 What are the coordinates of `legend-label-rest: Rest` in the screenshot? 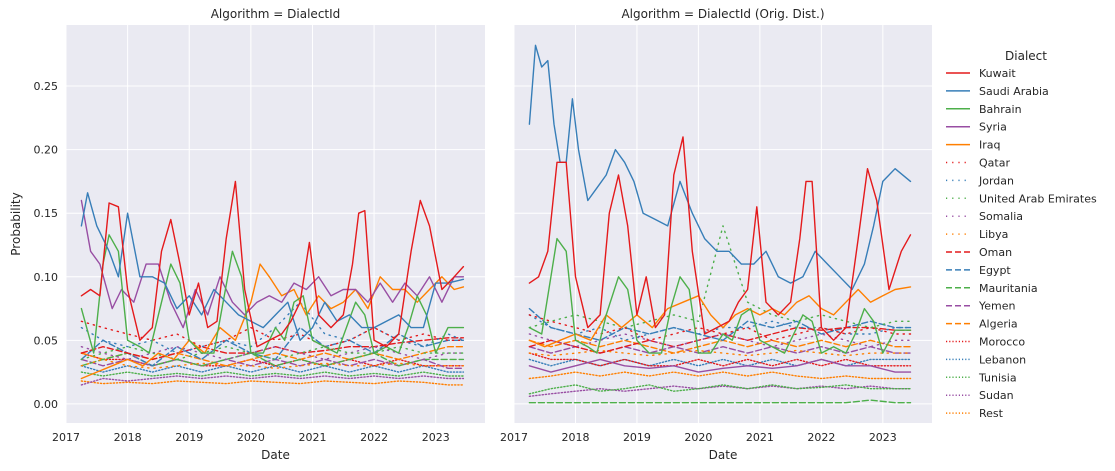 It's located at (991, 413).